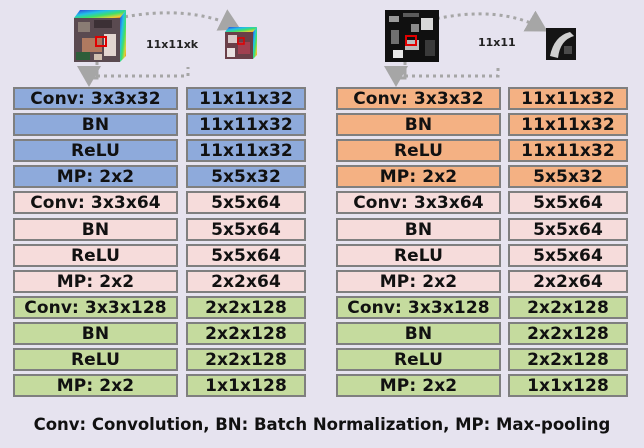 This screenshot has height=448, width=644. What do you see at coordinates (100, 36) in the screenshot?
I see `hyperspectral-cube-image` at bounding box center [100, 36].